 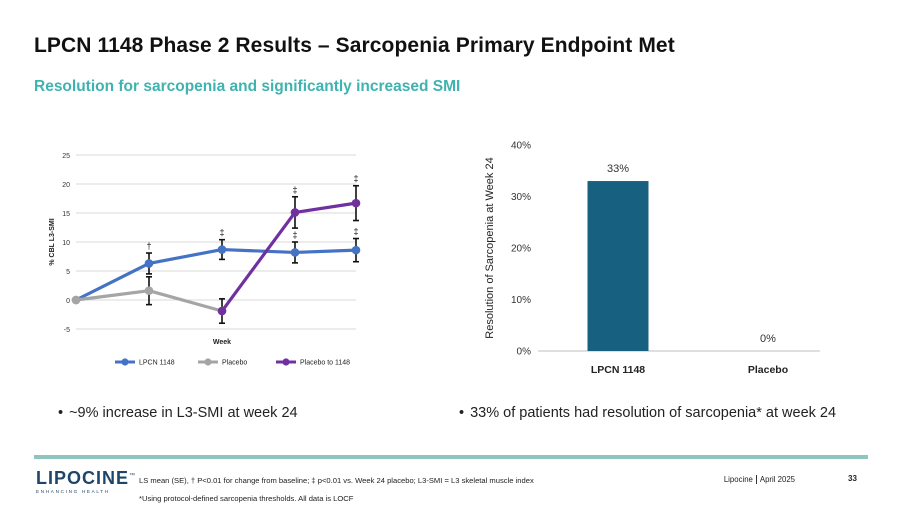 What do you see at coordinates (148, 246) in the screenshot?
I see `significance-marker: †` at bounding box center [148, 246].